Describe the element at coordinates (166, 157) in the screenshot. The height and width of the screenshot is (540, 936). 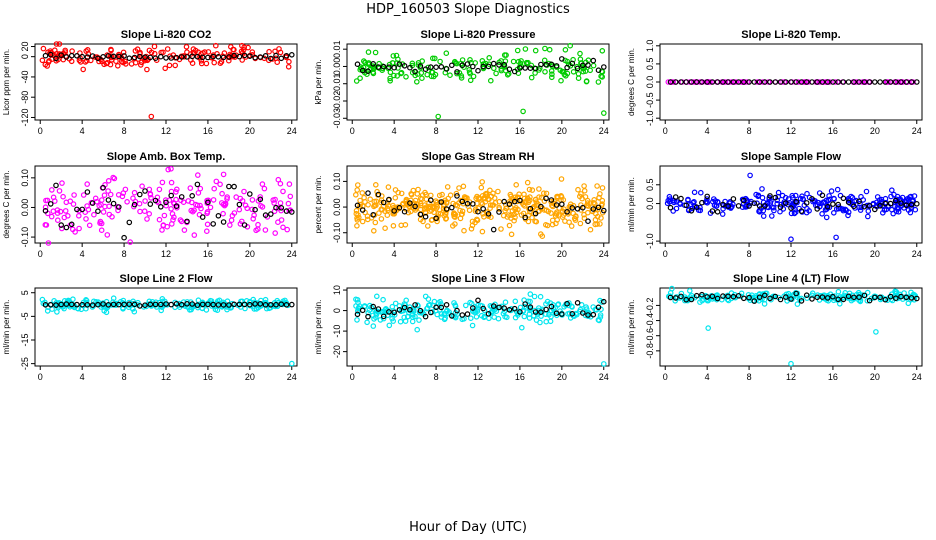
I see `panel-title: Slope Amb. Box Temp.` at that location.